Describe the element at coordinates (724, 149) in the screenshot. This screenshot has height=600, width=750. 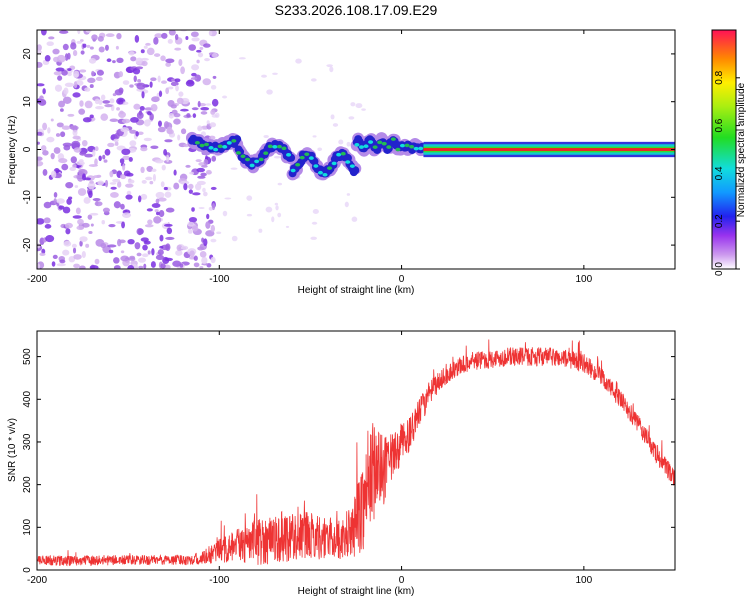
I see `colorbar-gradient` at that location.